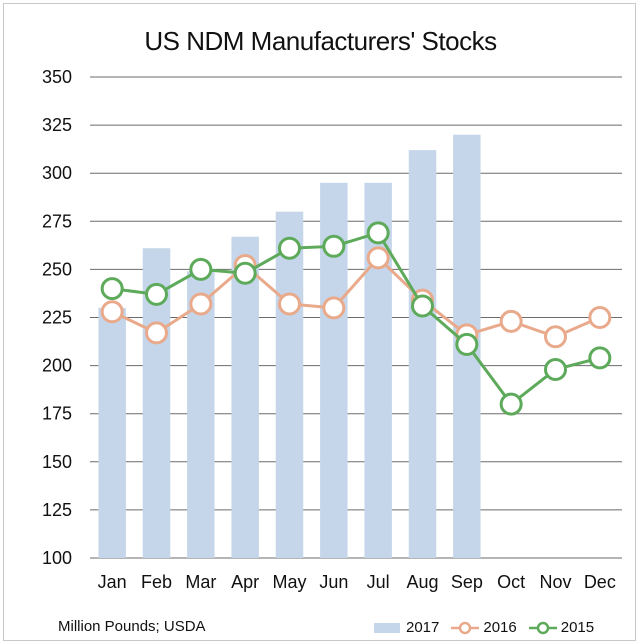 This screenshot has height=644, width=641. Describe the element at coordinates (467, 582) in the screenshot. I see `x-tick-label: Sep` at that location.